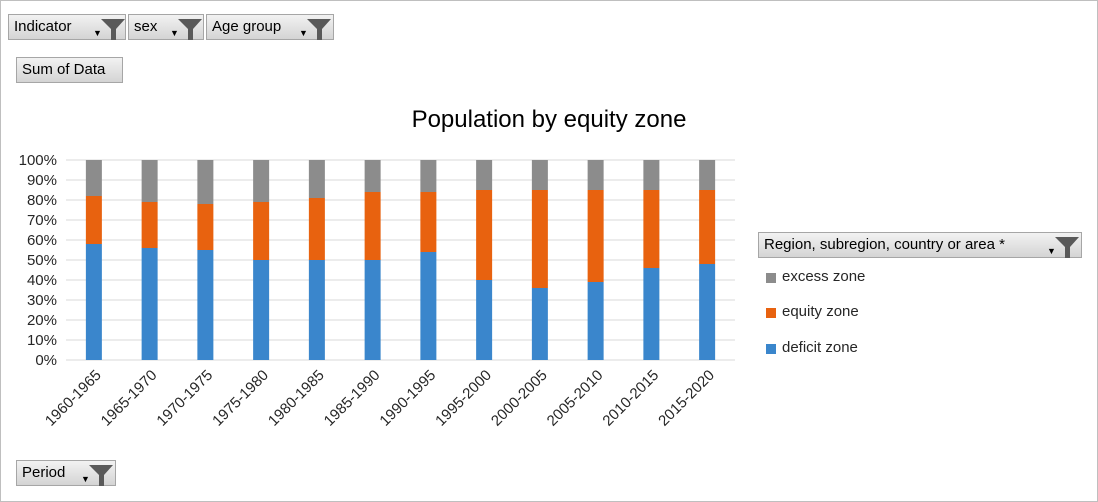  Describe the element at coordinates (149, 225) in the screenshot. I see `bar-equity-1965-1970` at that location.